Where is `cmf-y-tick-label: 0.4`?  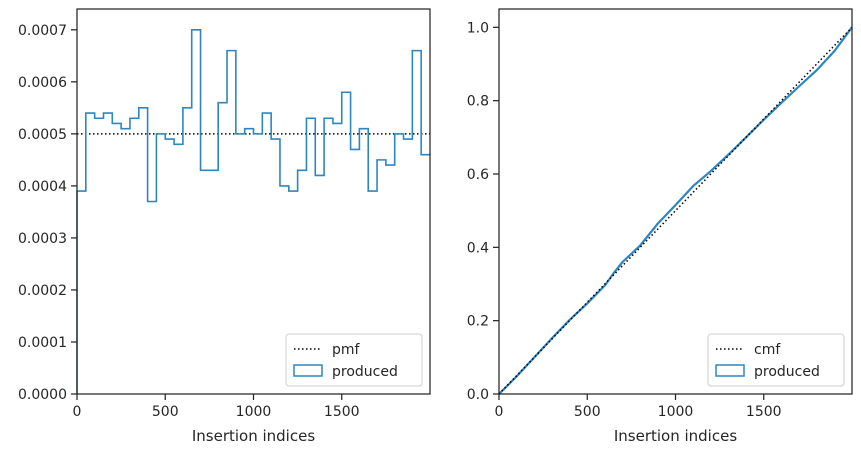
cmf-y-tick-label: 0.4 is located at coordinates (478, 248).